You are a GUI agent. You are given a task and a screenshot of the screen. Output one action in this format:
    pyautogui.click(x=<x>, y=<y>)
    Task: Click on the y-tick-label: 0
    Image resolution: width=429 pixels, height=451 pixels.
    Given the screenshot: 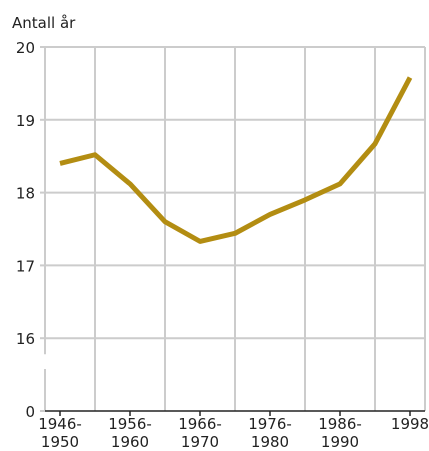 What is the action you would take?
    pyautogui.click(x=30, y=412)
    